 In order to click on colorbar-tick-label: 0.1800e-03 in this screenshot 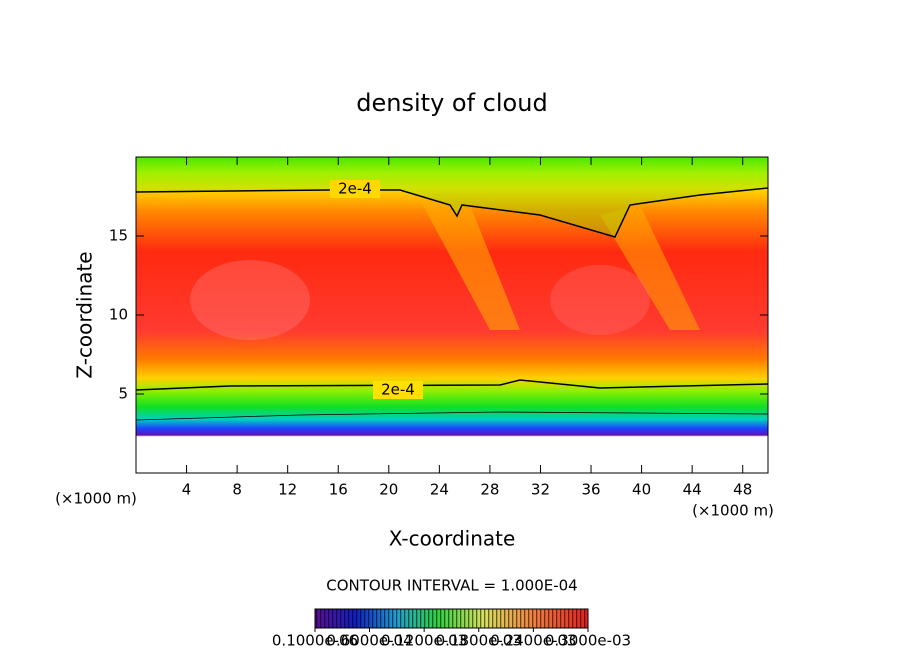, I will do `click(479, 641)`.